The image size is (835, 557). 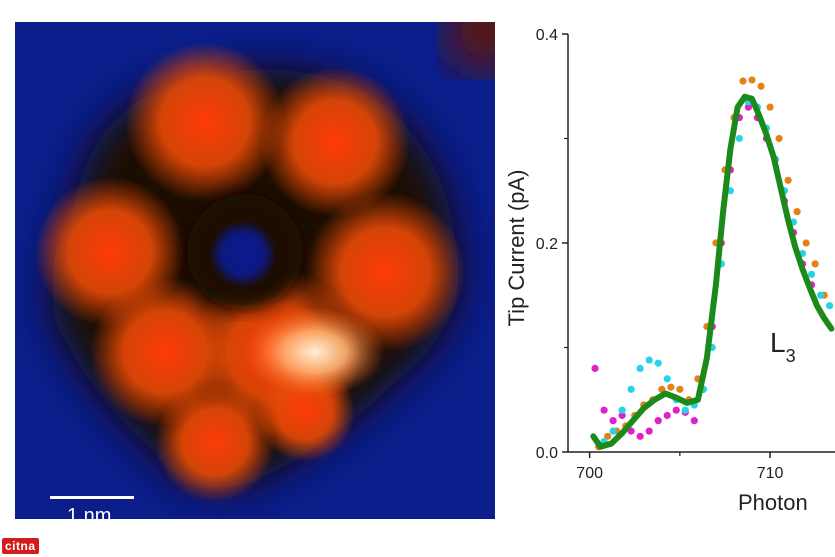 I want to click on y-axis-label: Tip Current (pA), so click(x=516, y=248).